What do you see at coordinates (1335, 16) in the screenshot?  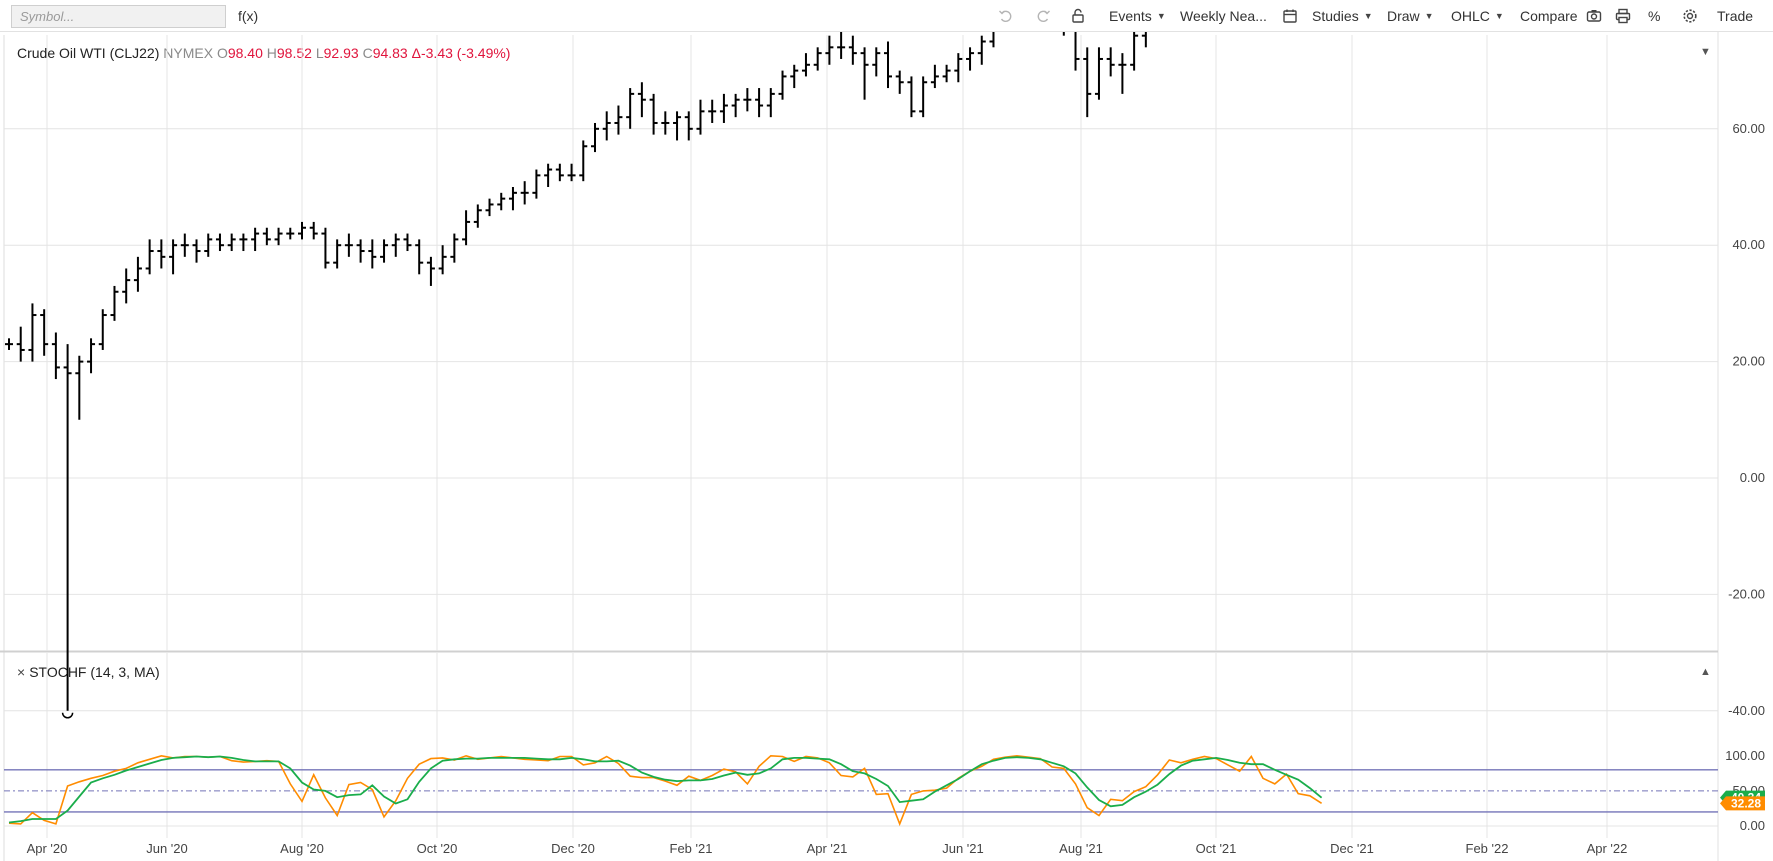 I see `studies-label: Studies` at bounding box center [1335, 16].